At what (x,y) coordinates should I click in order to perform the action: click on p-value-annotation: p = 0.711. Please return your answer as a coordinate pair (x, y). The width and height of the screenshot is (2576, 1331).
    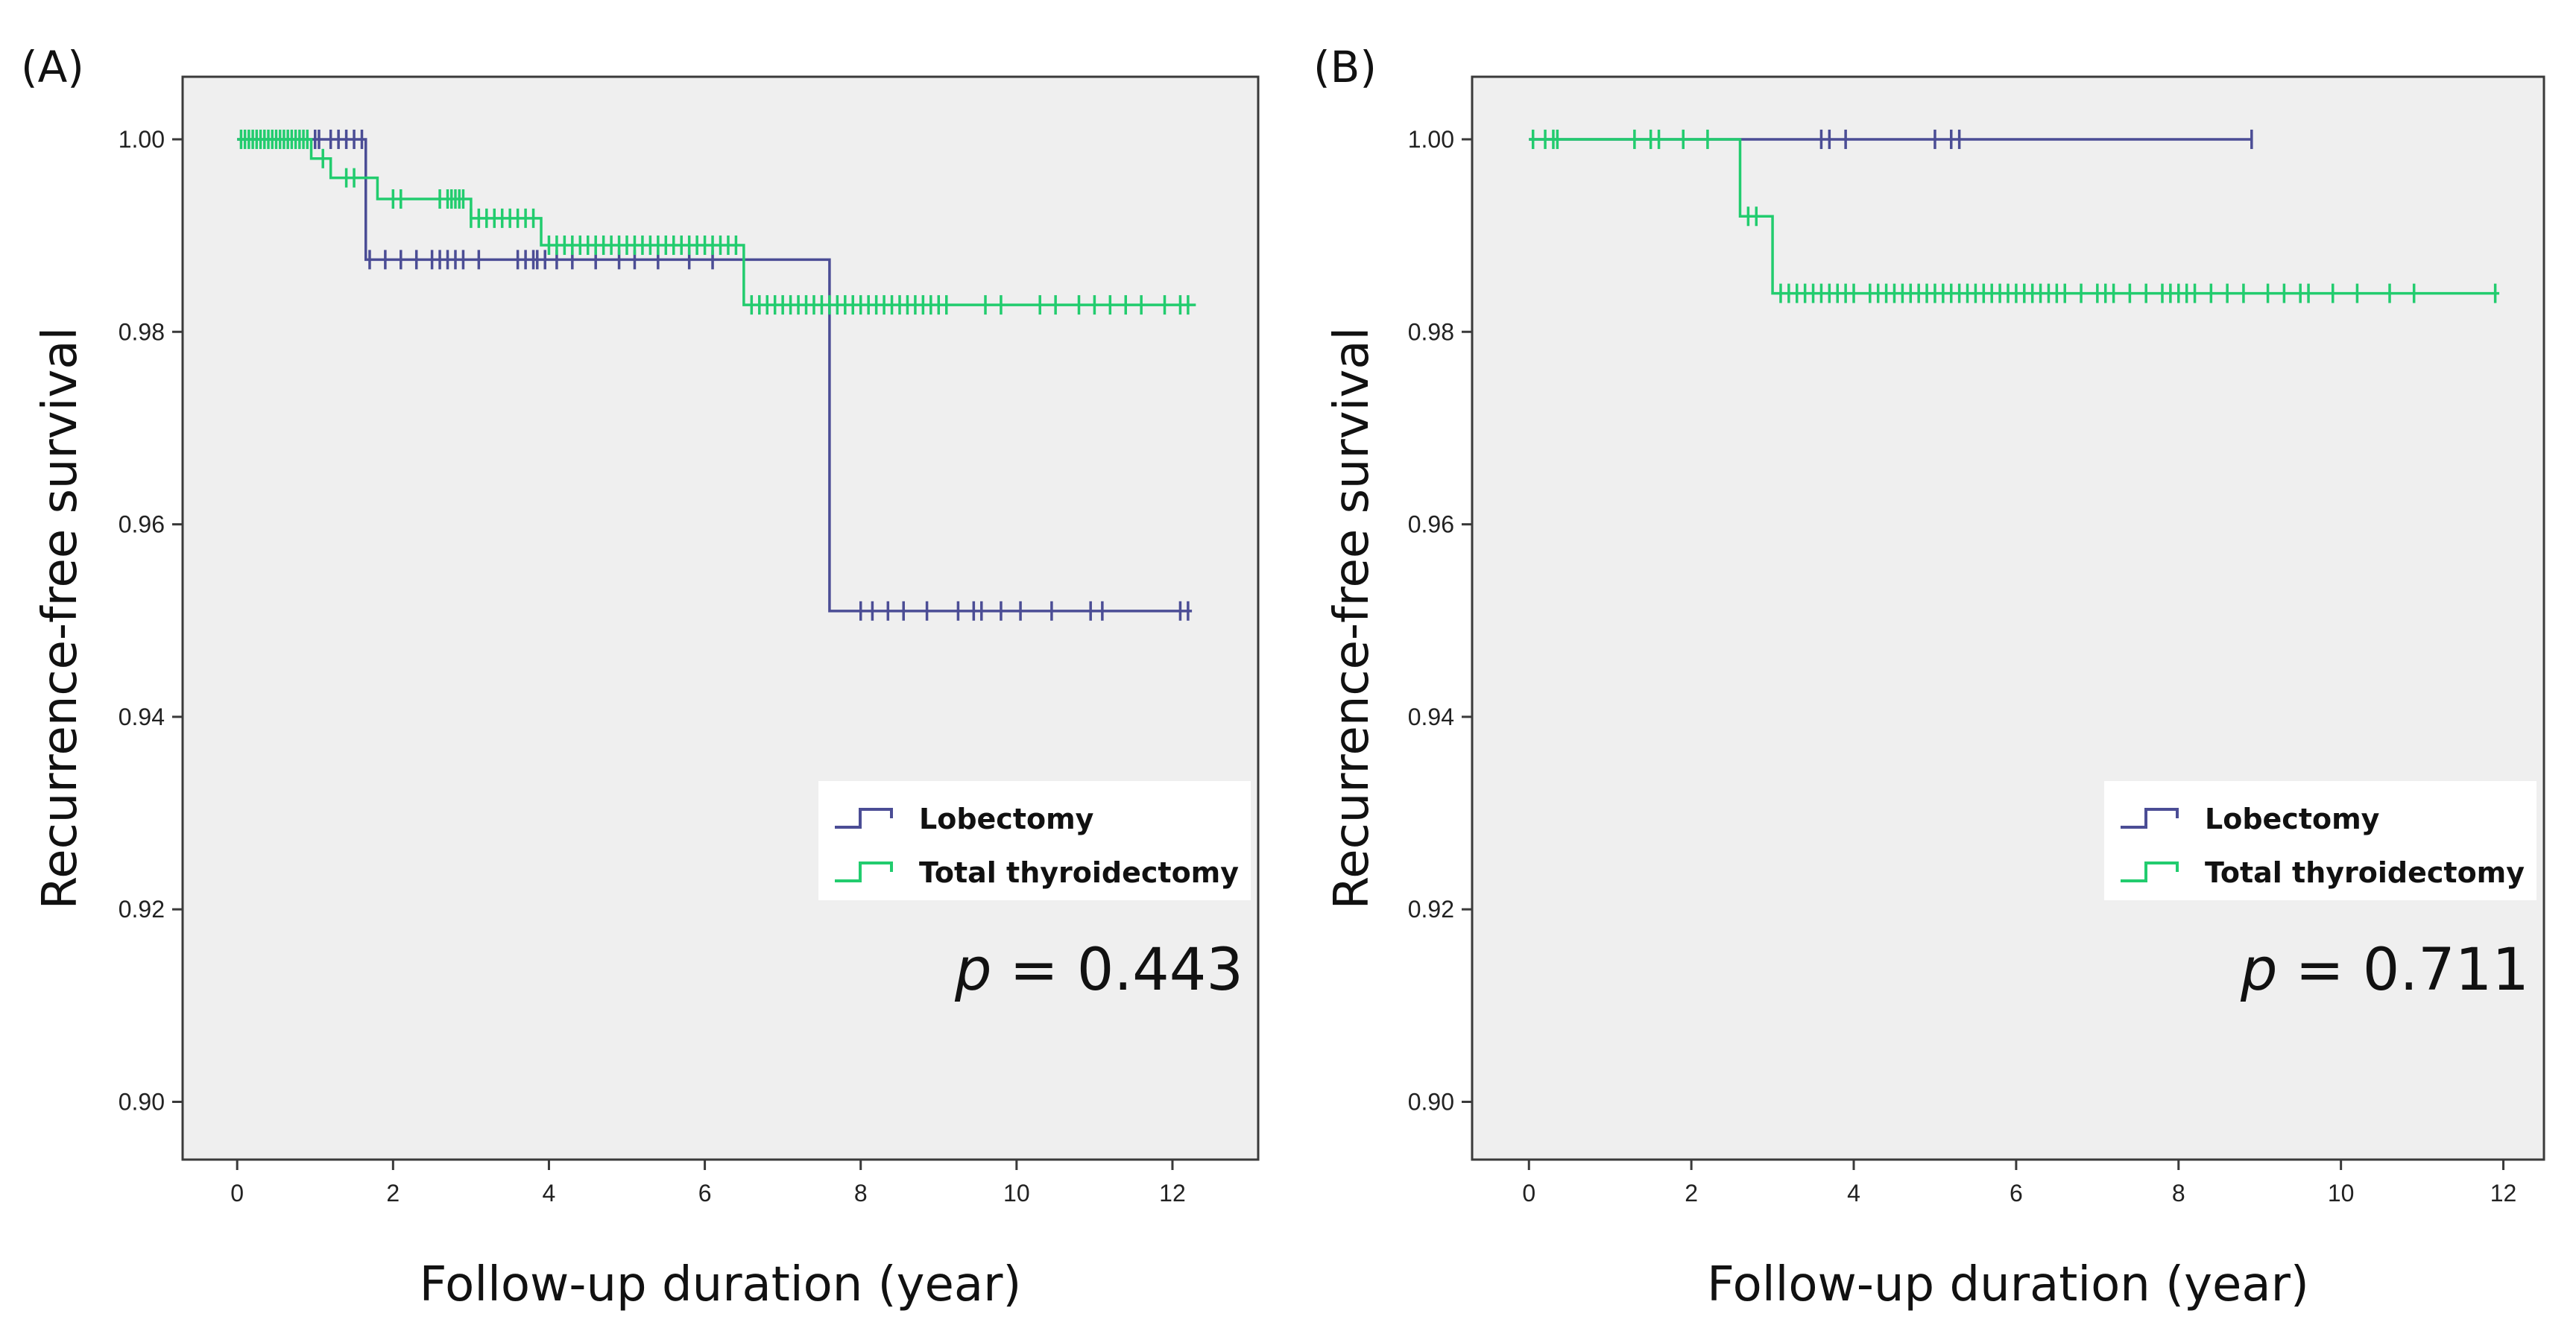
    Looking at the image, I should click on (2384, 971).